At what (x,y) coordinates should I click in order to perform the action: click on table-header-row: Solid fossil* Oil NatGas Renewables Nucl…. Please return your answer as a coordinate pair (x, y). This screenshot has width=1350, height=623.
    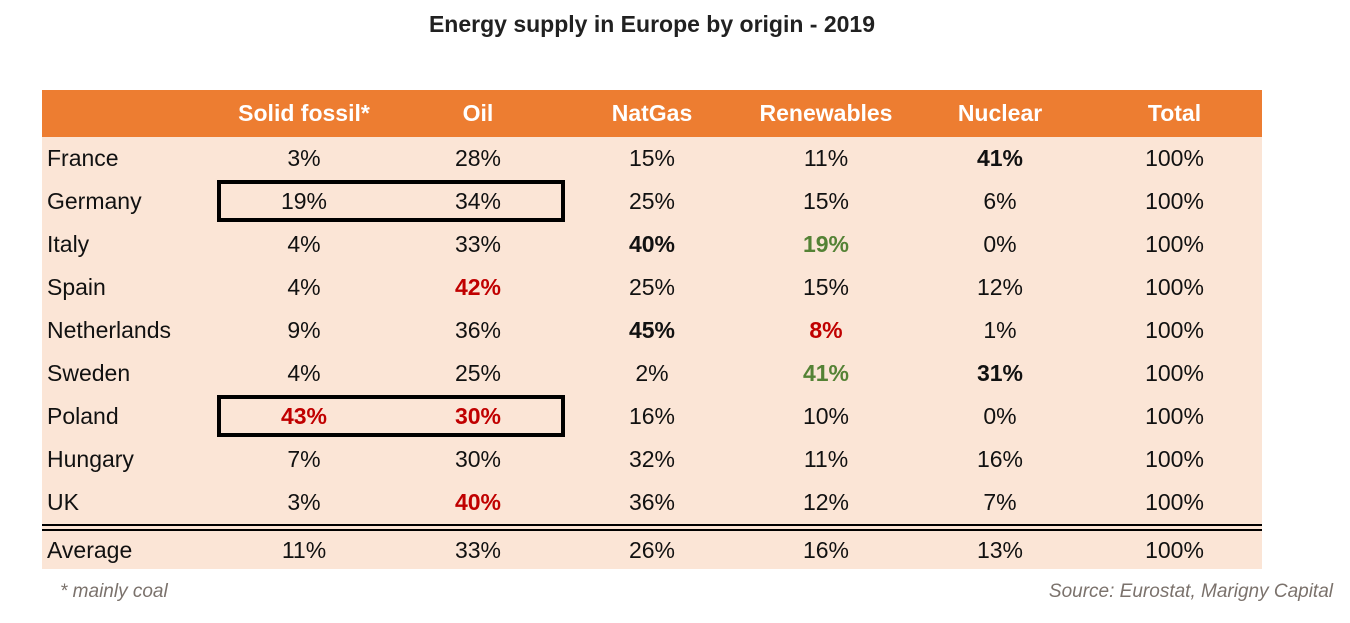
    Looking at the image, I should click on (652, 113).